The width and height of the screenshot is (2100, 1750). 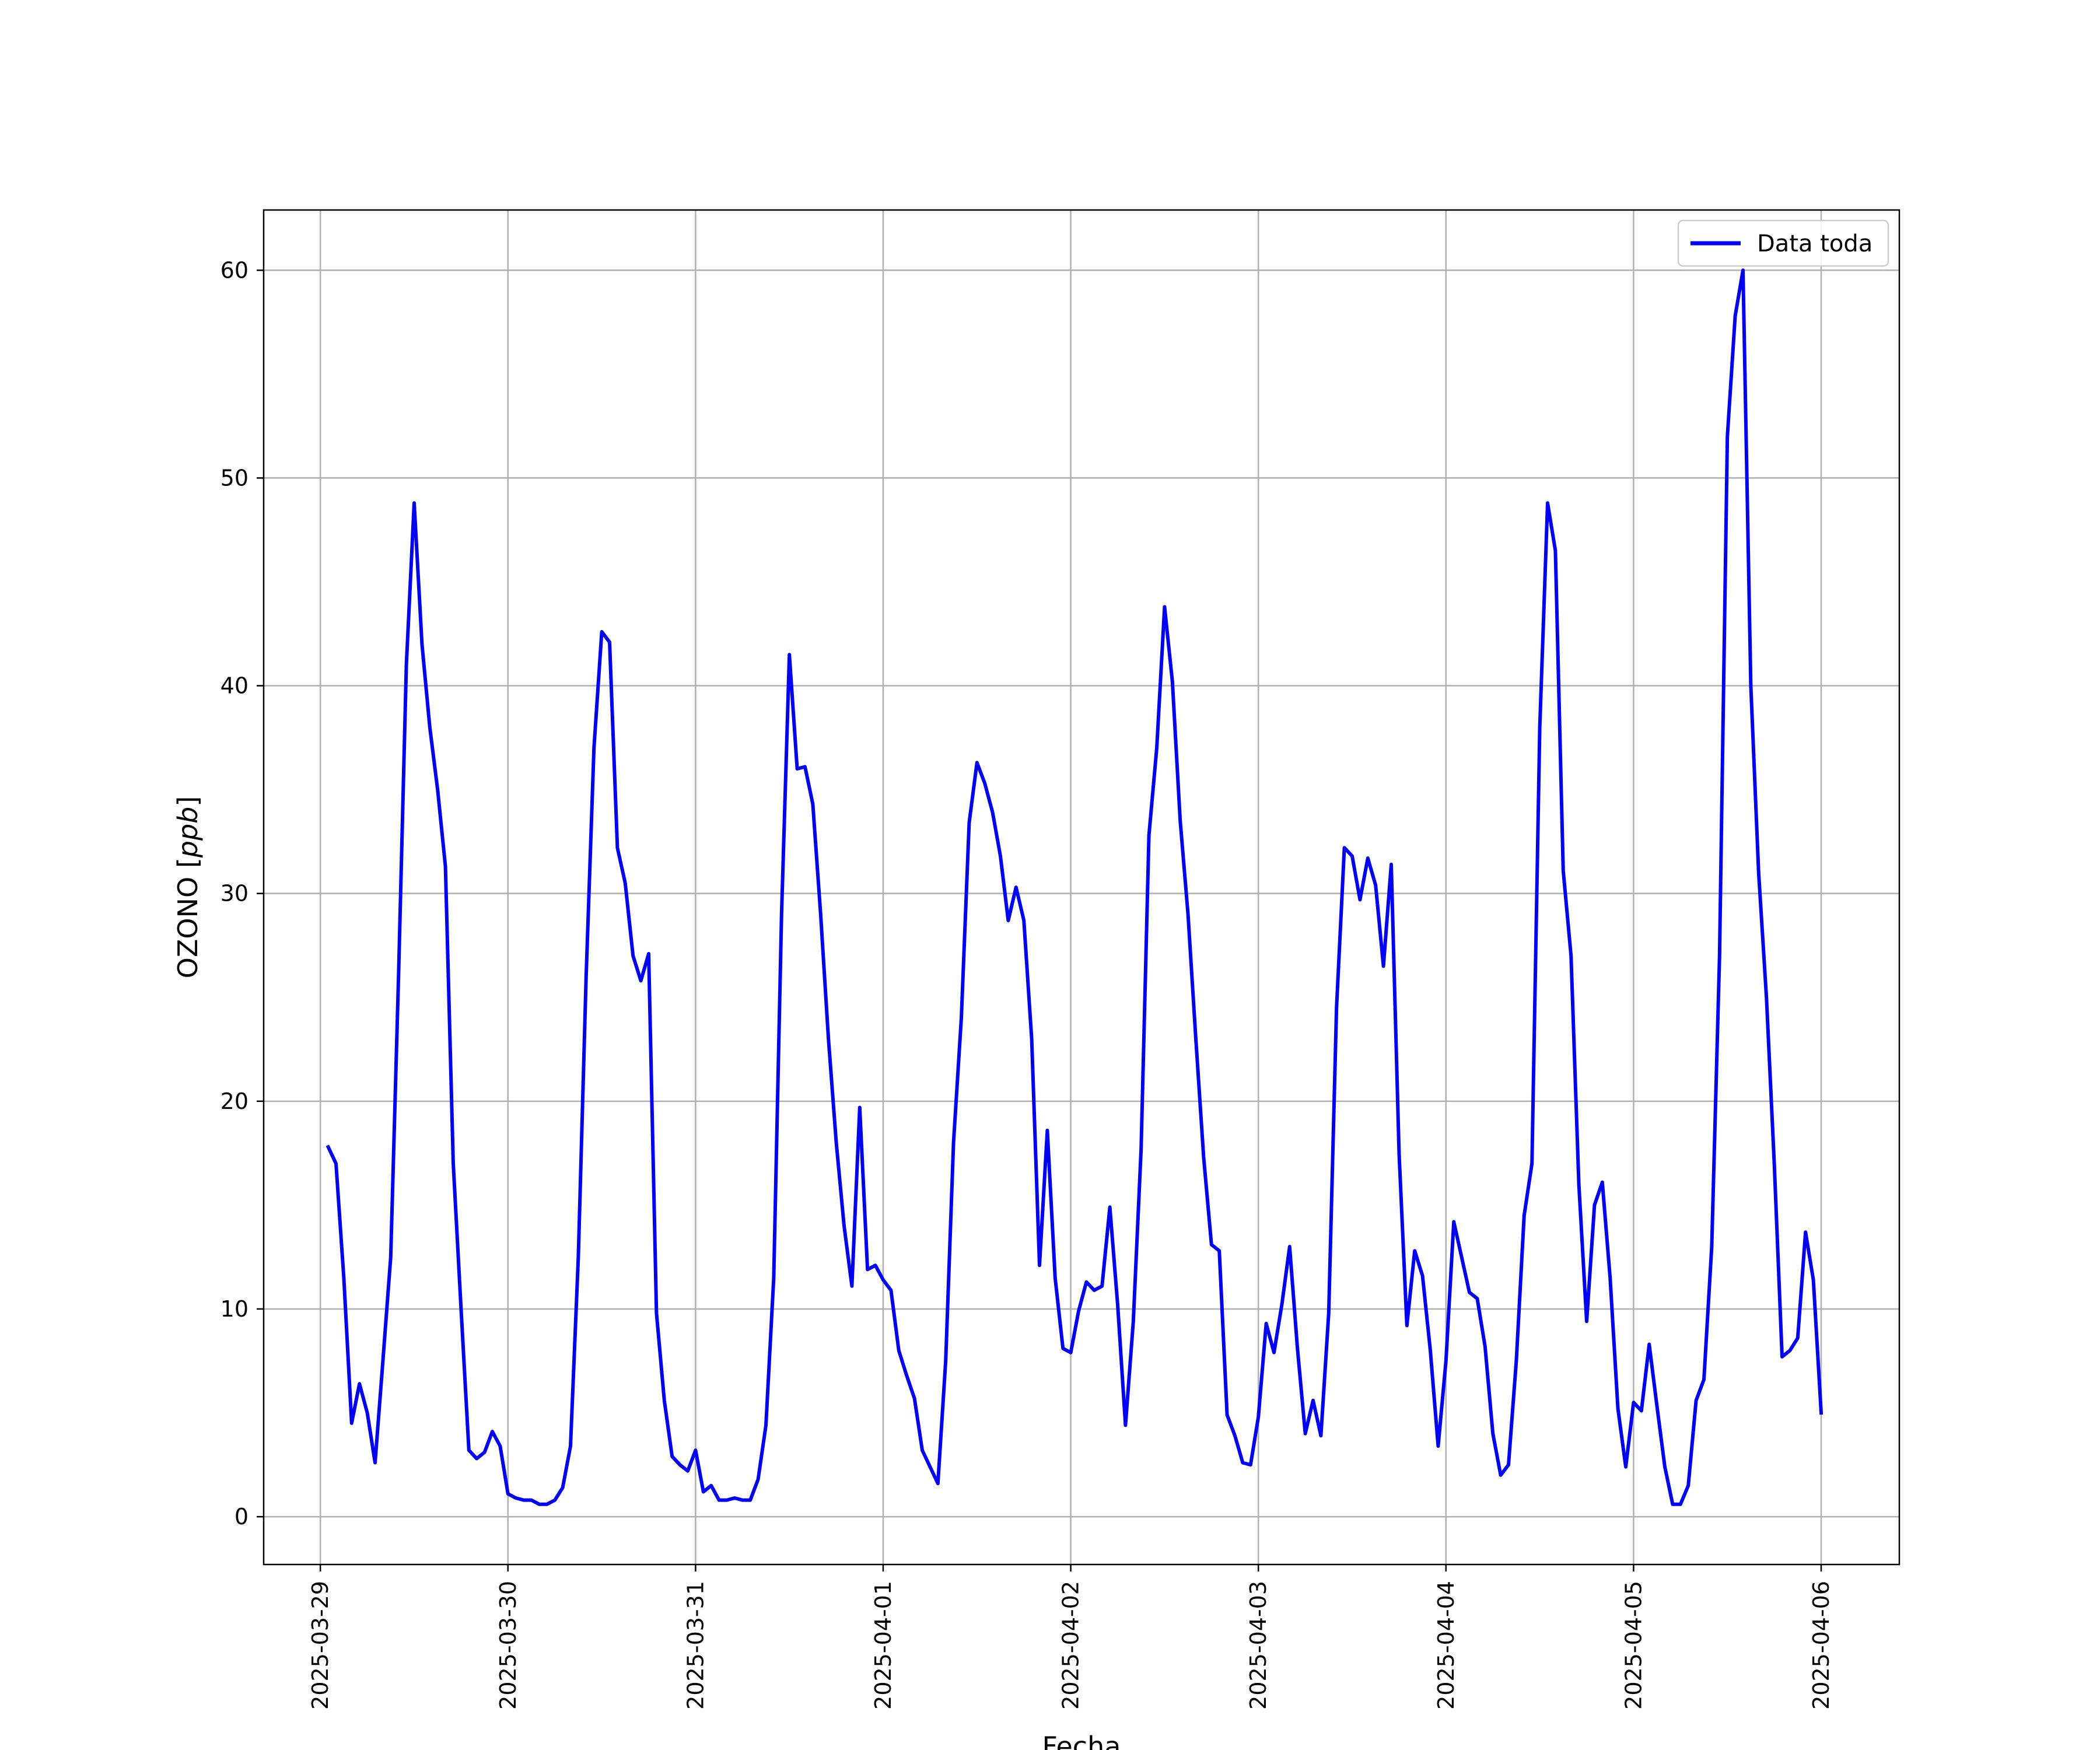 I want to click on legend-box, so click(x=1783, y=243).